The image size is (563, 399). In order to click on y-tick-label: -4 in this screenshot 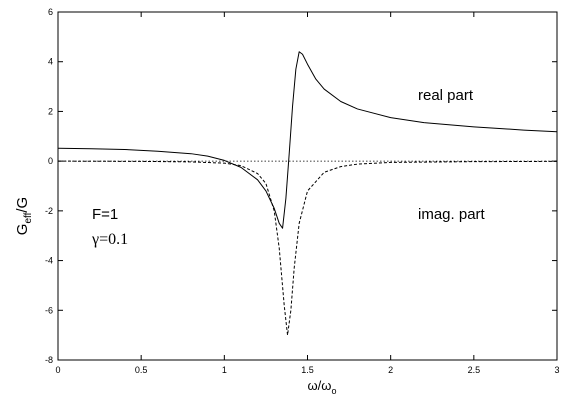, I will do `click(49, 261)`.